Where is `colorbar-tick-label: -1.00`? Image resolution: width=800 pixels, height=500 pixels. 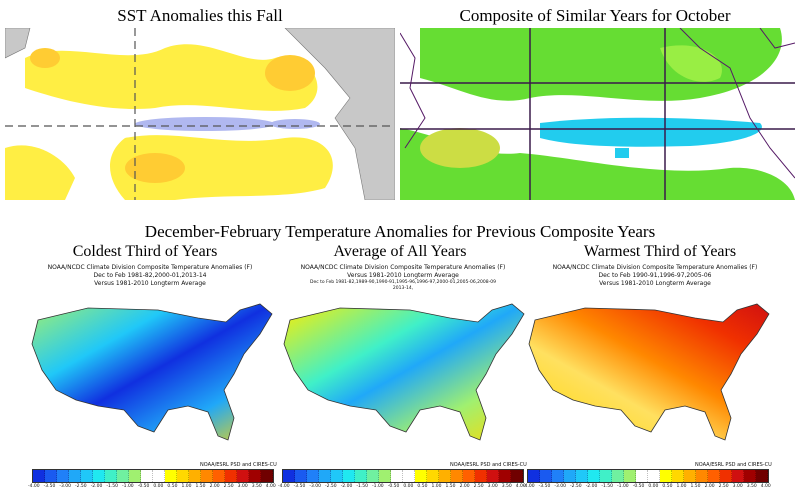 colorbar-tick-label: -1.00 is located at coordinates (128, 486).